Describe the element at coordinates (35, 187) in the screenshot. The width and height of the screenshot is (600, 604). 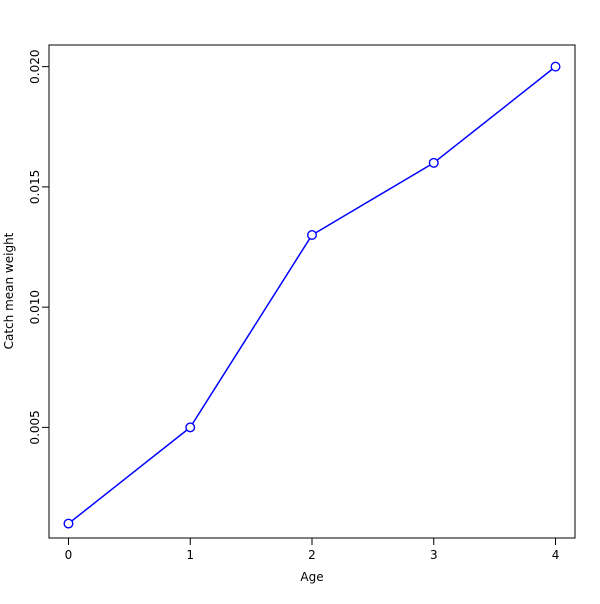
I see `y-tick-label: 0.015` at that location.